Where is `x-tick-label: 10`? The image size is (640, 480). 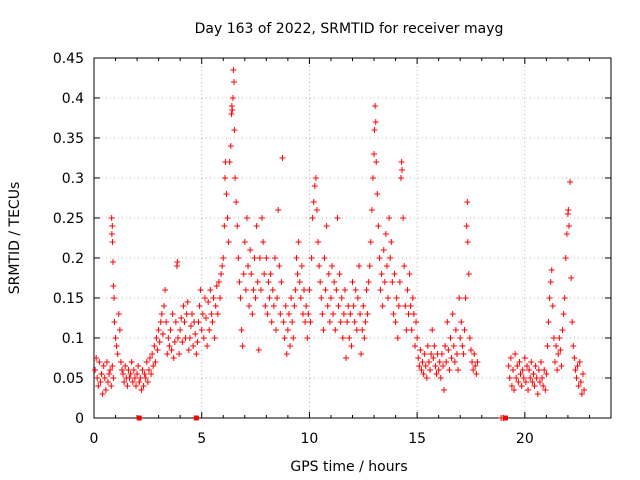 x-tick-label: 10 is located at coordinates (310, 439).